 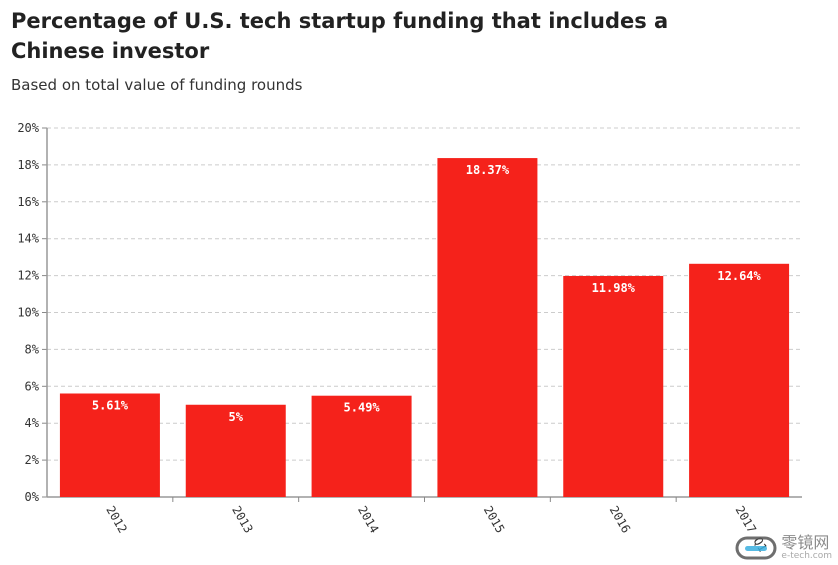 I want to click on data-label: 5.61%, so click(x=110, y=405).